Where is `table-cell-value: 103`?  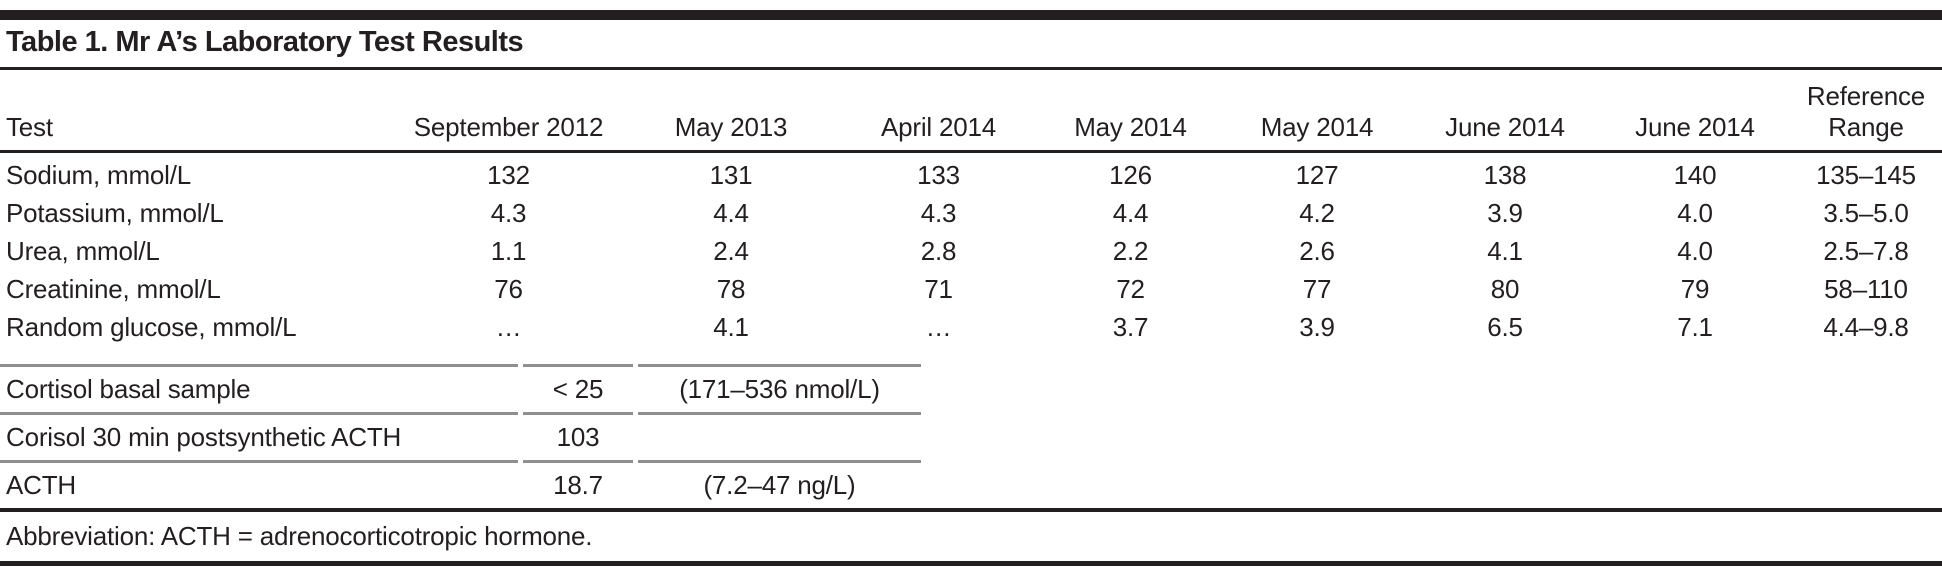 table-cell-value: 103 is located at coordinates (578, 436).